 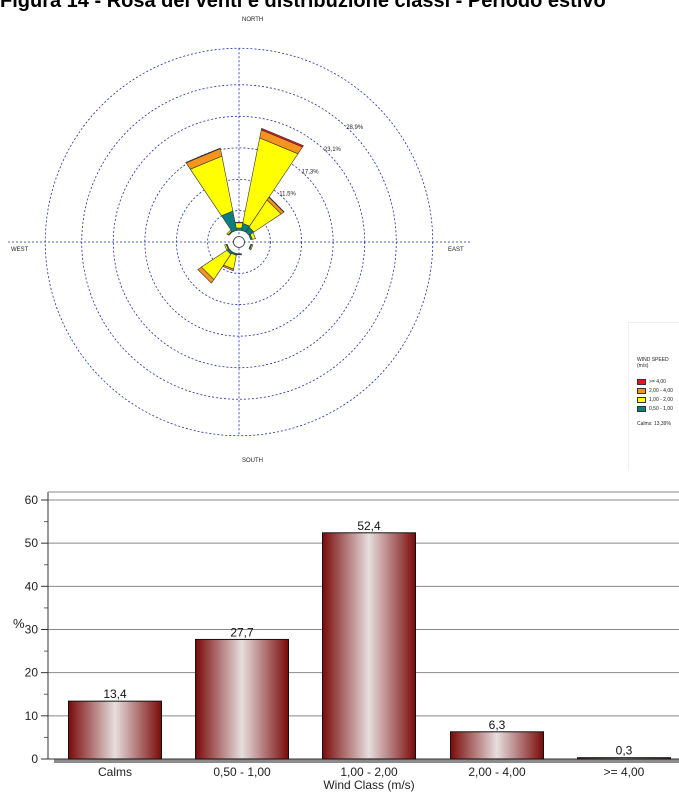 I want to click on legend-item: 1,00 - 2,00, so click(x=655, y=400).